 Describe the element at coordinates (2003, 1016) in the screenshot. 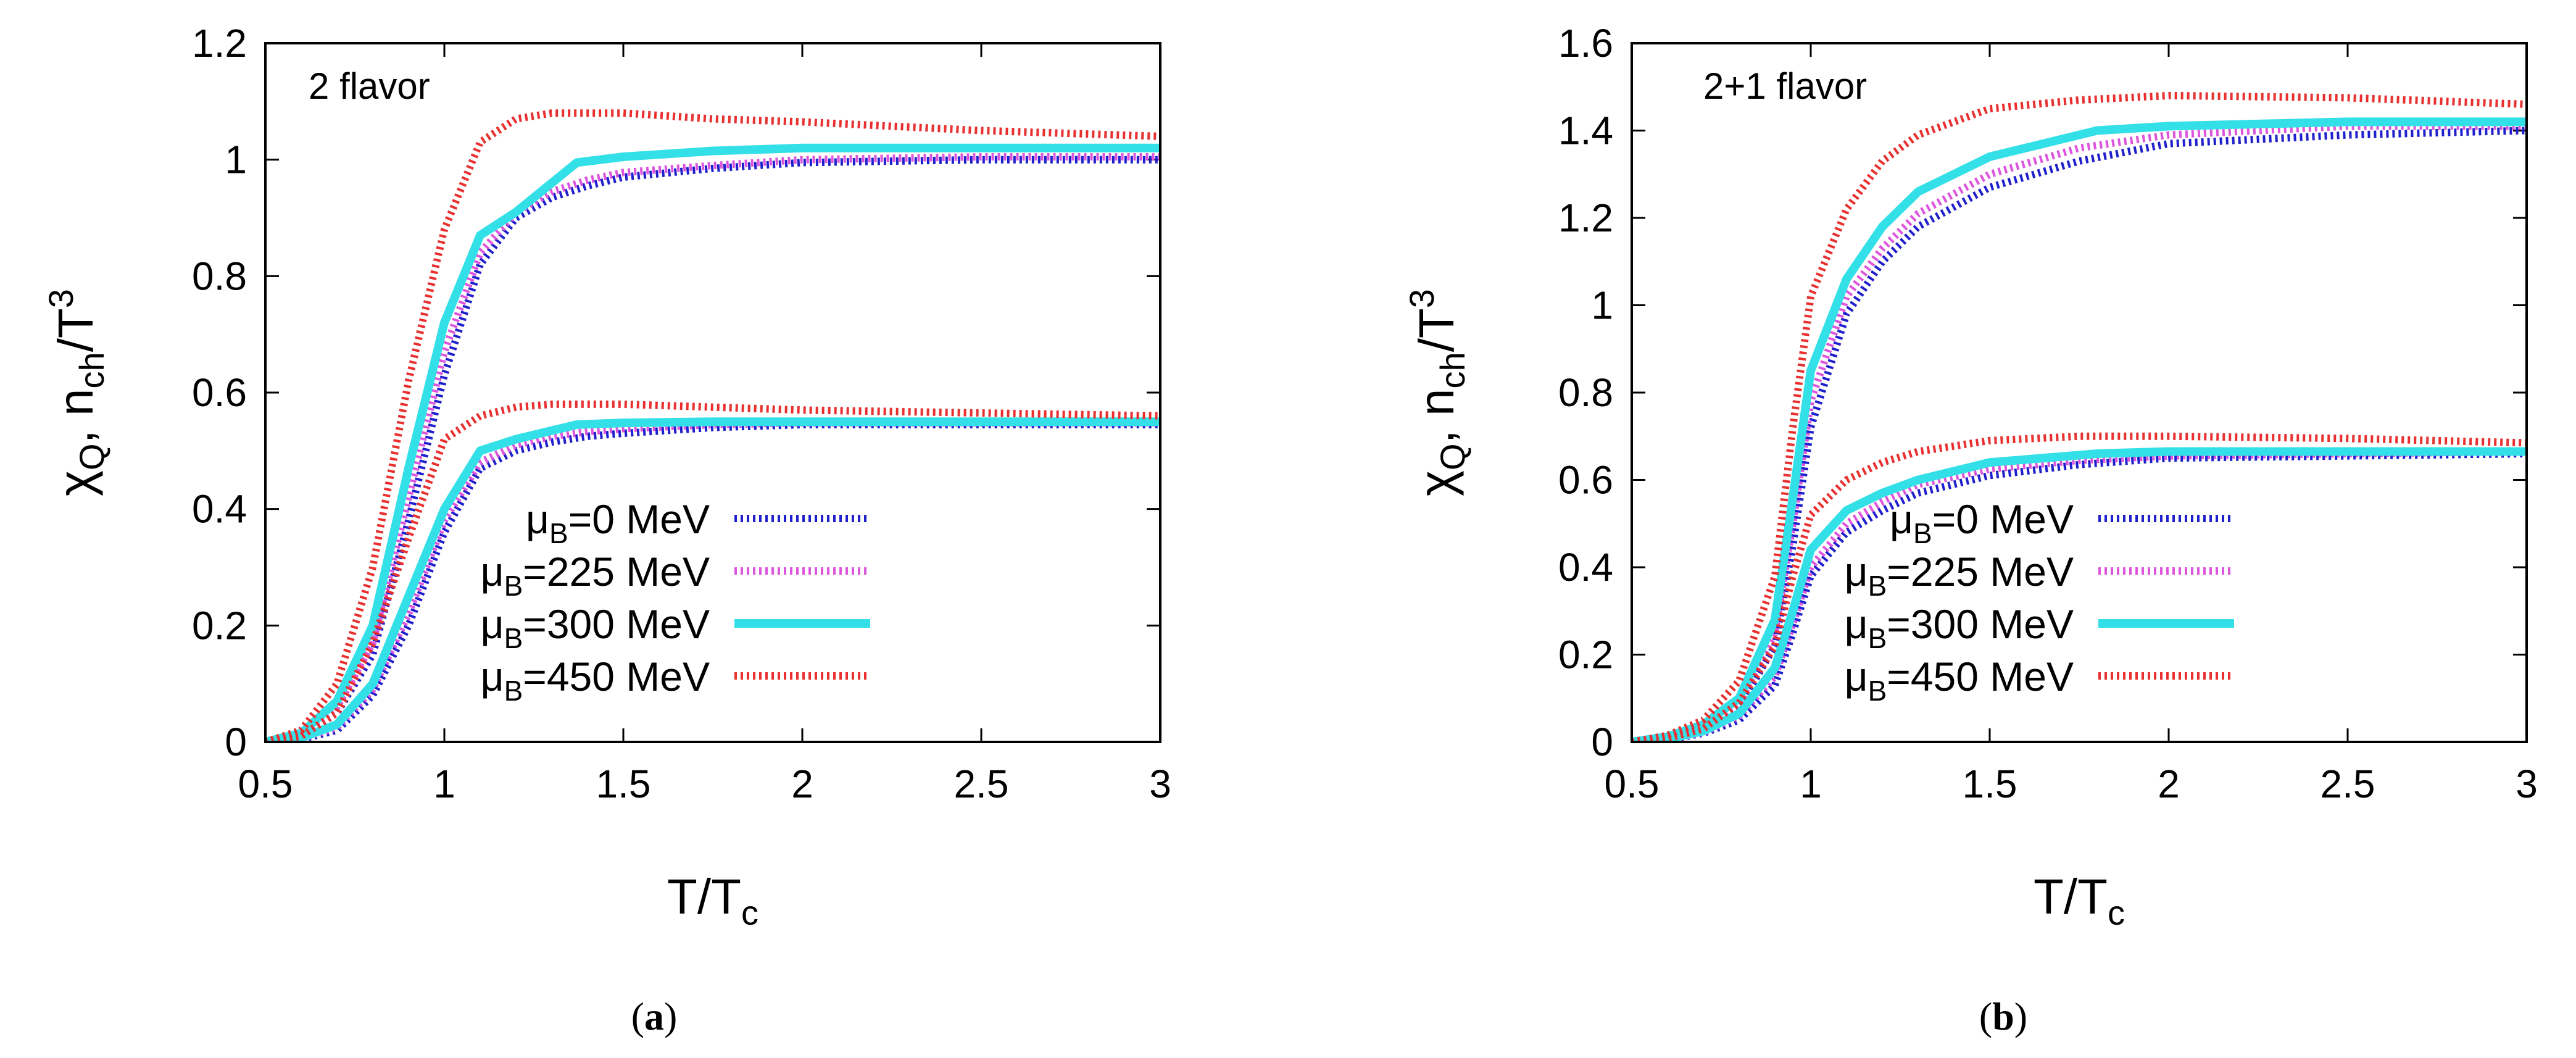

I see `panel-caption-b: (b)` at that location.